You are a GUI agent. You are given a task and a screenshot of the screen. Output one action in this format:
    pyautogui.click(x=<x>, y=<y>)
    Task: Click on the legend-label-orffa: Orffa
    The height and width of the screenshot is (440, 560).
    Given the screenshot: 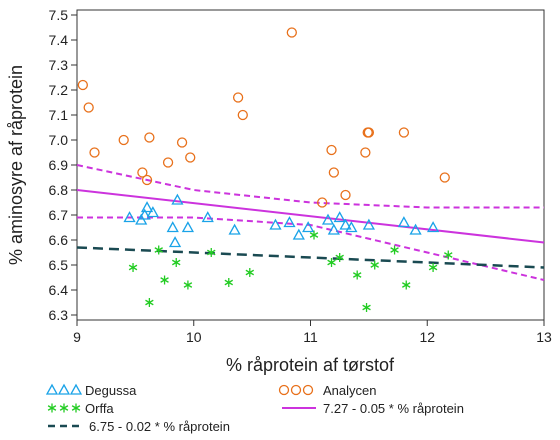 What is the action you would take?
    pyautogui.click(x=99, y=408)
    